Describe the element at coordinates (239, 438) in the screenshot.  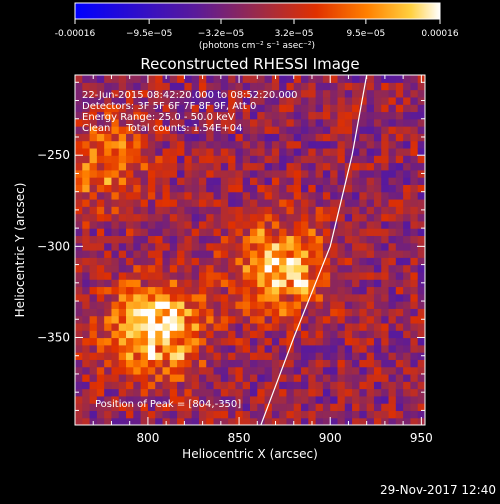
I see `x-tick-label: 850` at that location.